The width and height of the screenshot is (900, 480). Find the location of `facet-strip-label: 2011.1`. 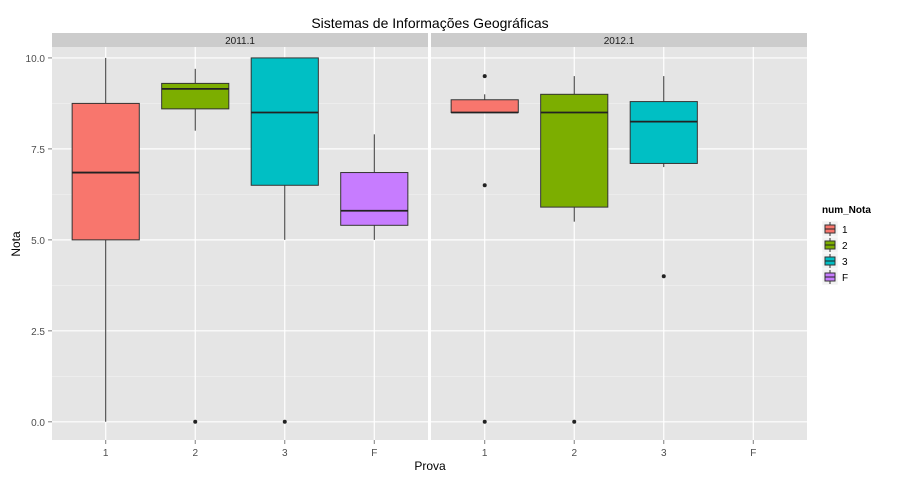

facet-strip-label: 2011.1 is located at coordinates (240, 41).